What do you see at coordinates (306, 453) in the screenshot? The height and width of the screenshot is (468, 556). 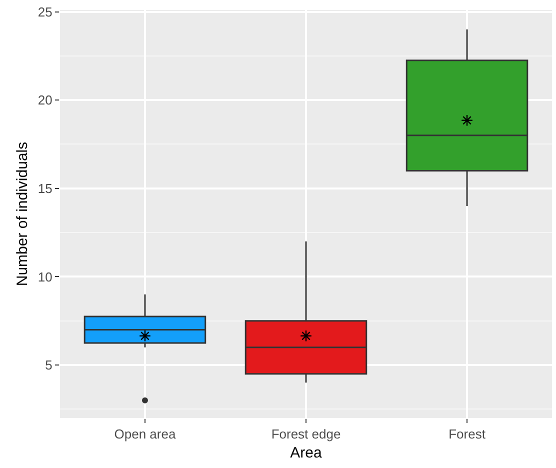 I see `x-axis-title: Area` at bounding box center [306, 453].